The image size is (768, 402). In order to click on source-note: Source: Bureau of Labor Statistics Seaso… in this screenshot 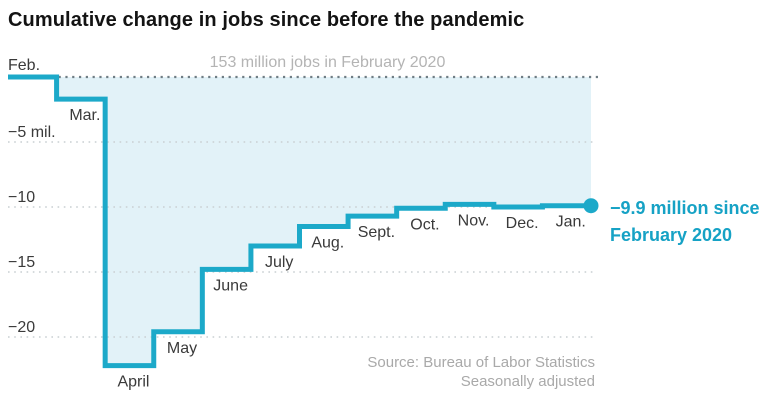, I will do `click(481, 372)`.